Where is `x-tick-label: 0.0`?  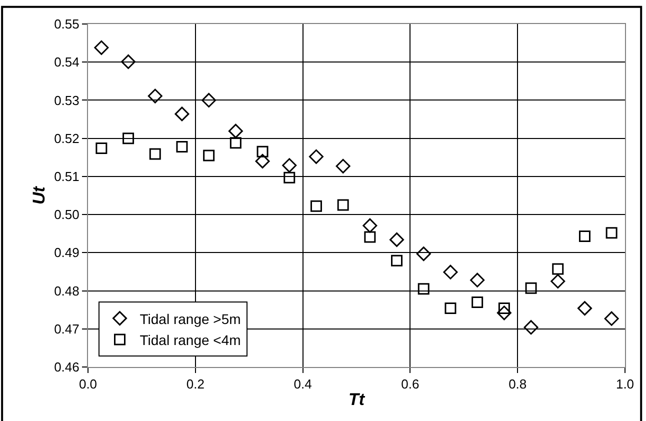 x-tick-label: 0.0 is located at coordinates (88, 384).